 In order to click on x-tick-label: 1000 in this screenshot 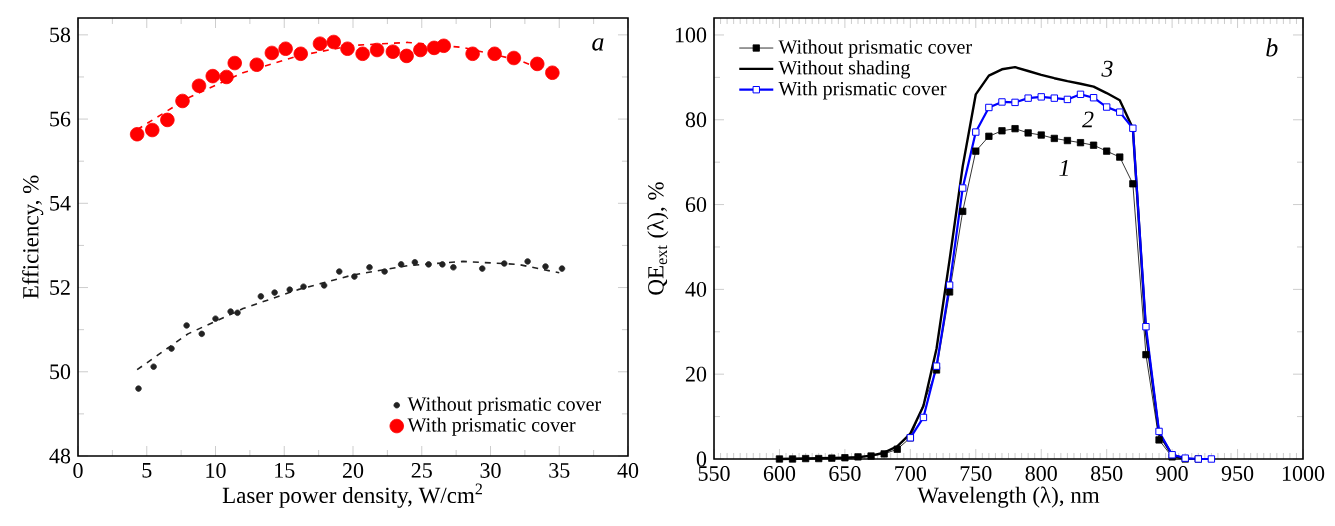, I will do `click(1303, 473)`.